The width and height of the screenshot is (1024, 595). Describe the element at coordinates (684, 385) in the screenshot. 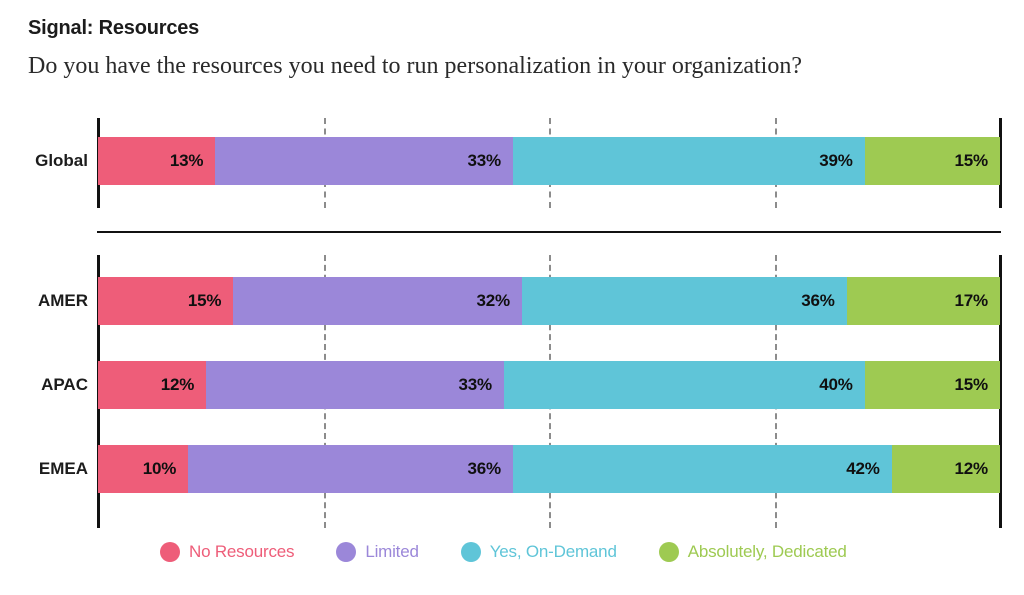

I see `bar-segment: 40%` at that location.